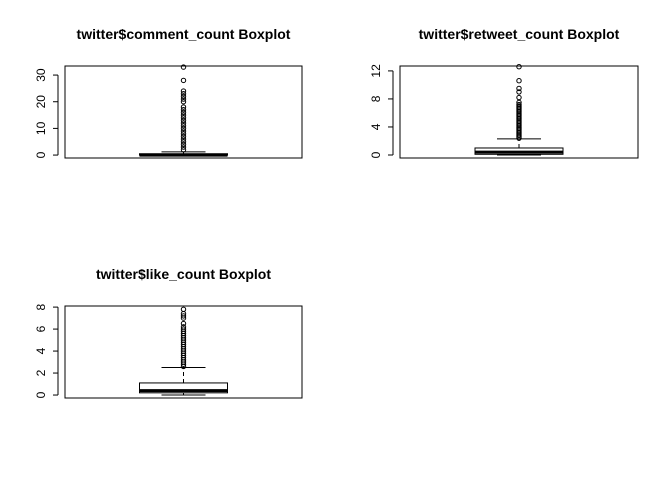  Describe the element at coordinates (41, 372) in the screenshot. I see `y-tick-label: 2` at that location.